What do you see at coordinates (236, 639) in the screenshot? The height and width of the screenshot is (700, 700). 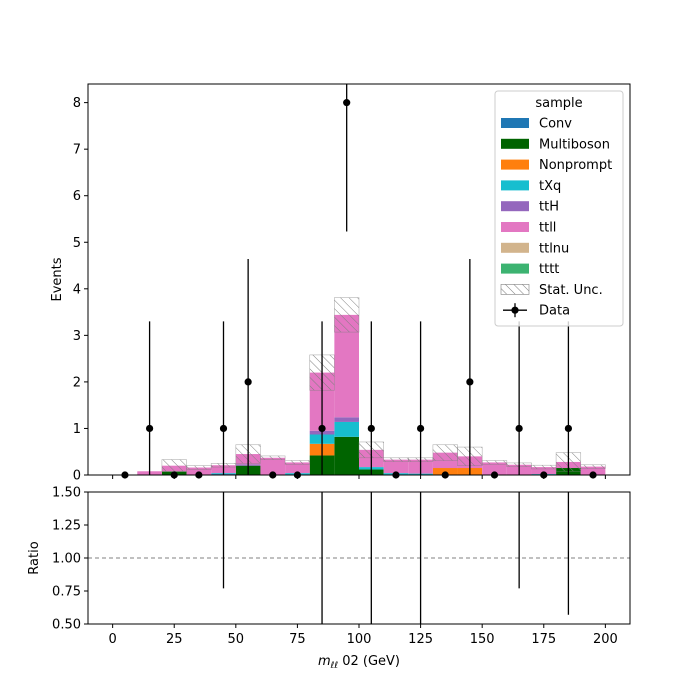 I see `x-tick-label: 50` at bounding box center [236, 639].